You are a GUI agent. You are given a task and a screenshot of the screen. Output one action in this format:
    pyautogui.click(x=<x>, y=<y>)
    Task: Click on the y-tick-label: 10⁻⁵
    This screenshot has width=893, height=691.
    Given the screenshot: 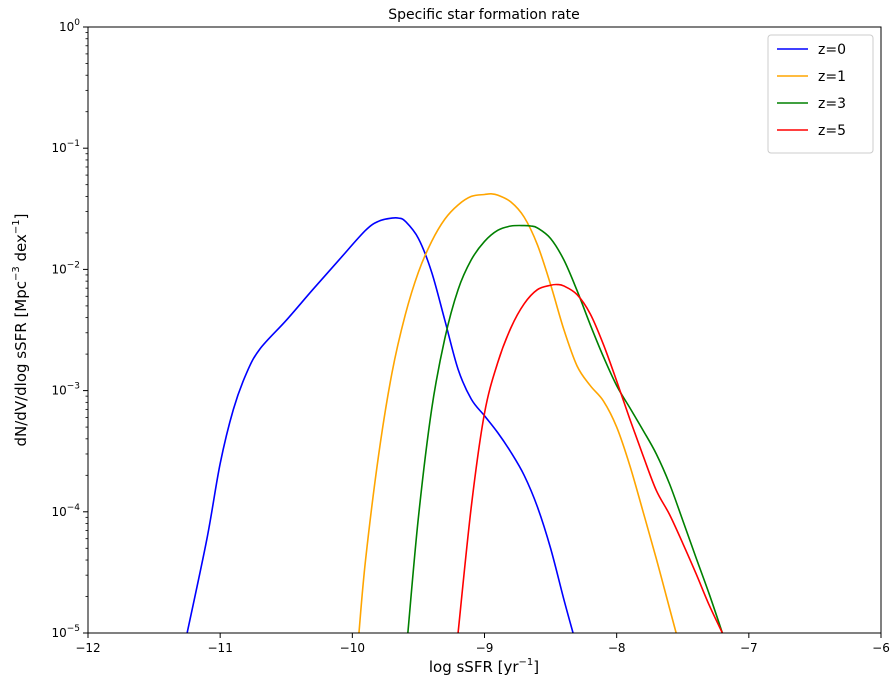 What is the action you would take?
    pyautogui.click(x=65, y=632)
    